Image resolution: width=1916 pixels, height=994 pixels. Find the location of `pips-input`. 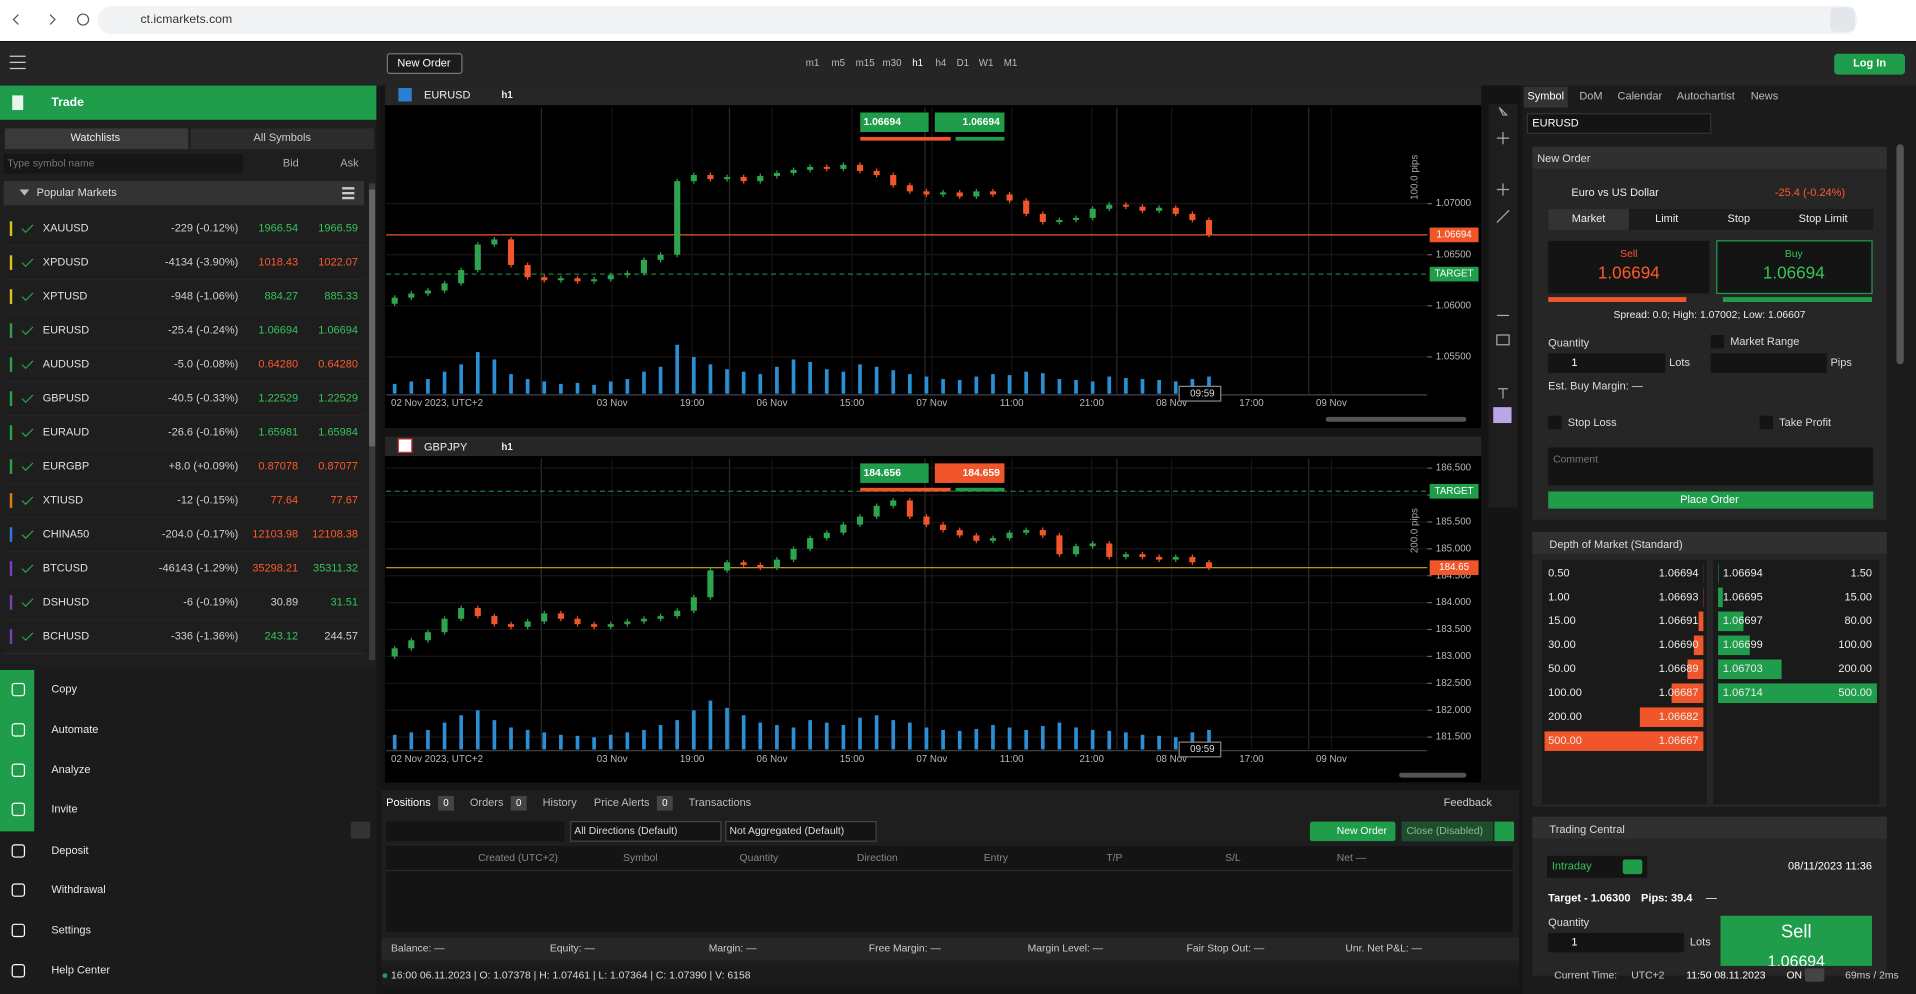

pips-input is located at coordinates (1768, 363).